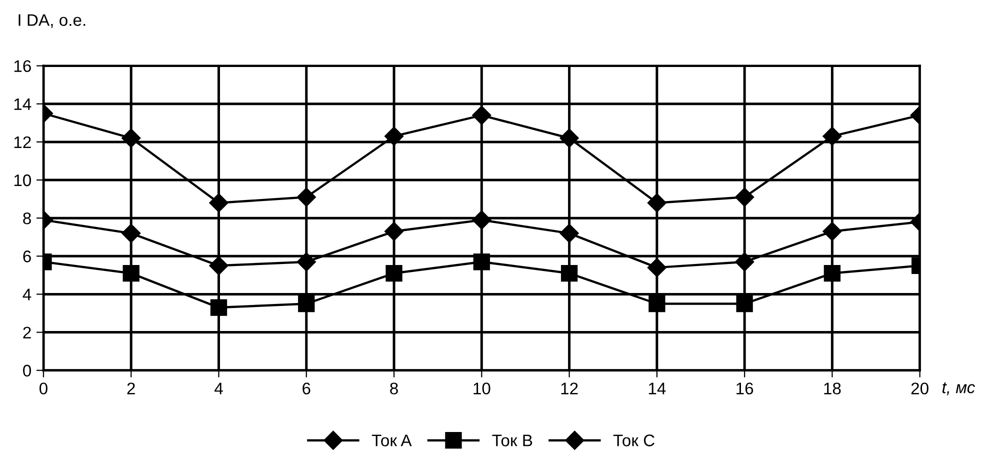 This screenshot has height=470, width=988. Describe the element at coordinates (23, 104) in the screenshot. I see `y-tick-label: 14` at that location.